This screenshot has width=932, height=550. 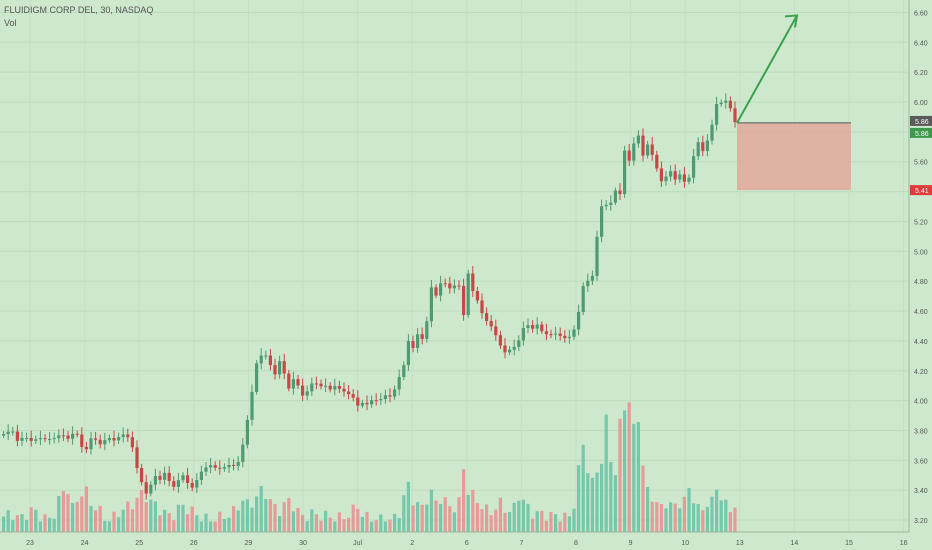 What do you see at coordinates (921, 461) in the screenshot?
I see `y-tick-label-2: 3.60` at bounding box center [921, 461].